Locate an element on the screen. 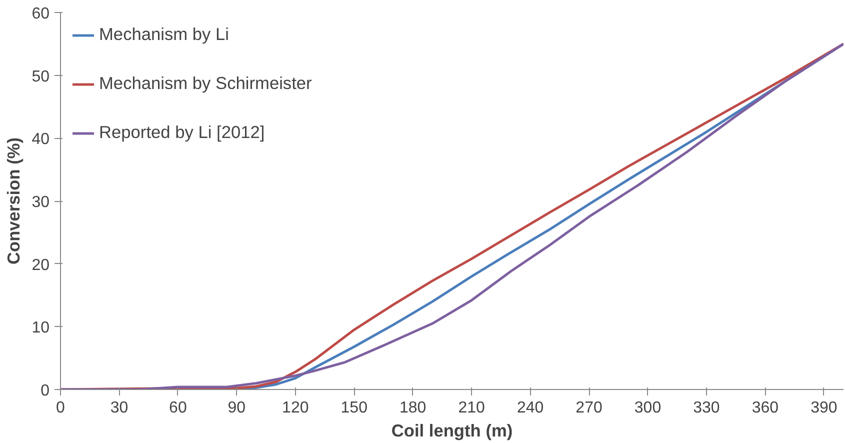 The width and height of the screenshot is (845, 443). x-tick-label: 90 is located at coordinates (237, 408).